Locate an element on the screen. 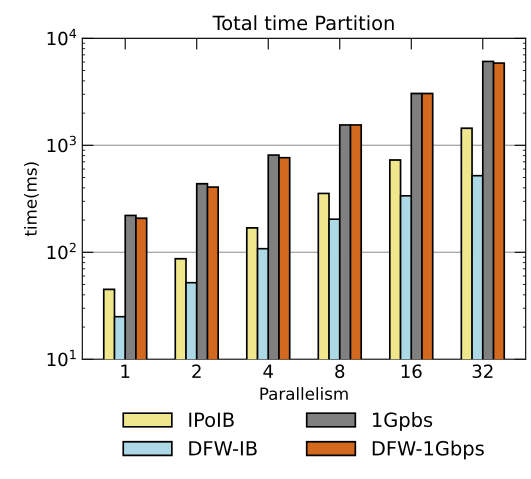 The image size is (531, 479). y-tick-label: 10$^{1}$ is located at coordinates (62, 358).